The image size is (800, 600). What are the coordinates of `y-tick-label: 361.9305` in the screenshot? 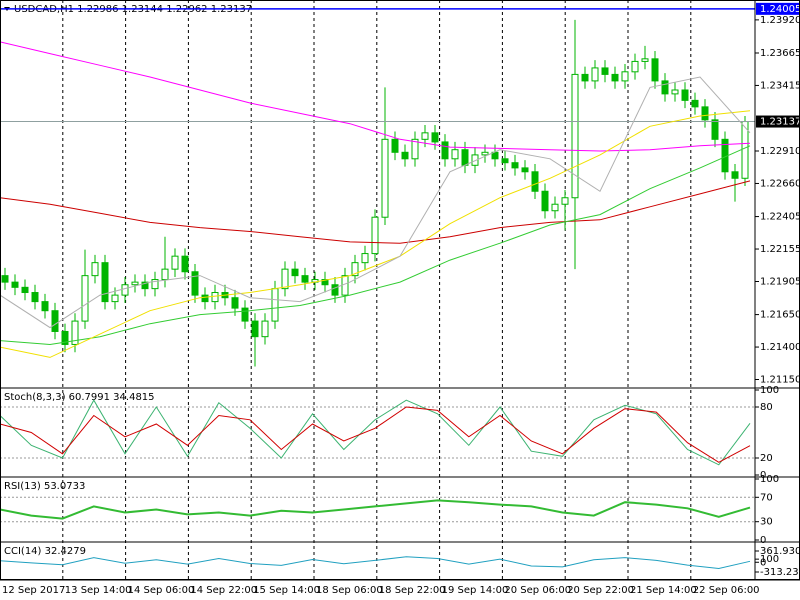 It's located at (780, 551).